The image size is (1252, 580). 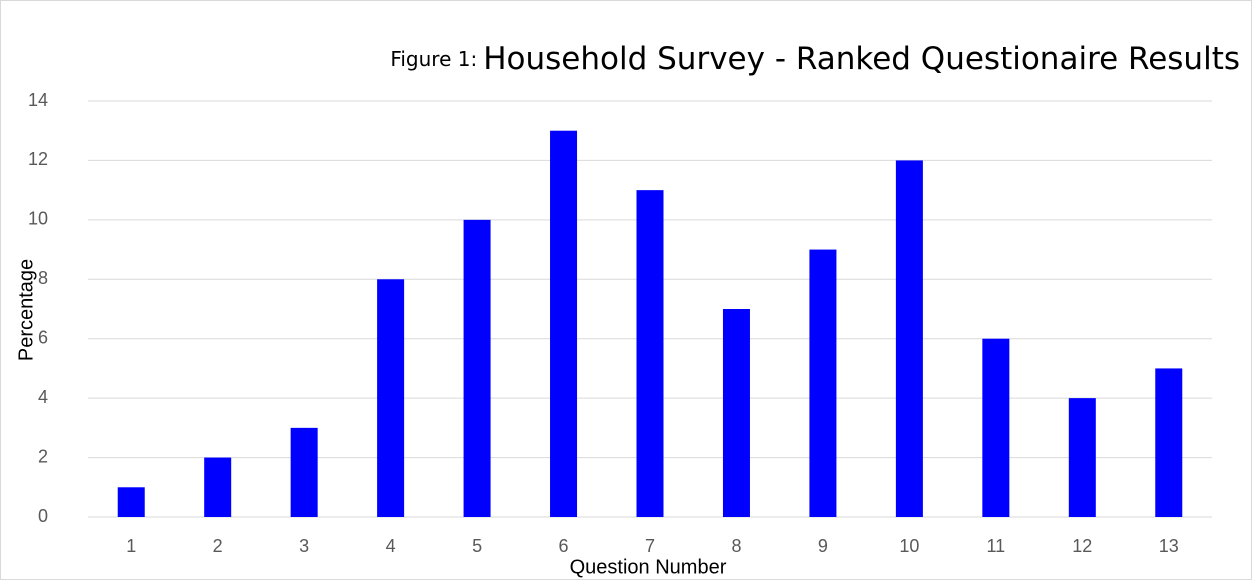 I want to click on x-axis-label: Question Number, so click(x=648, y=567).